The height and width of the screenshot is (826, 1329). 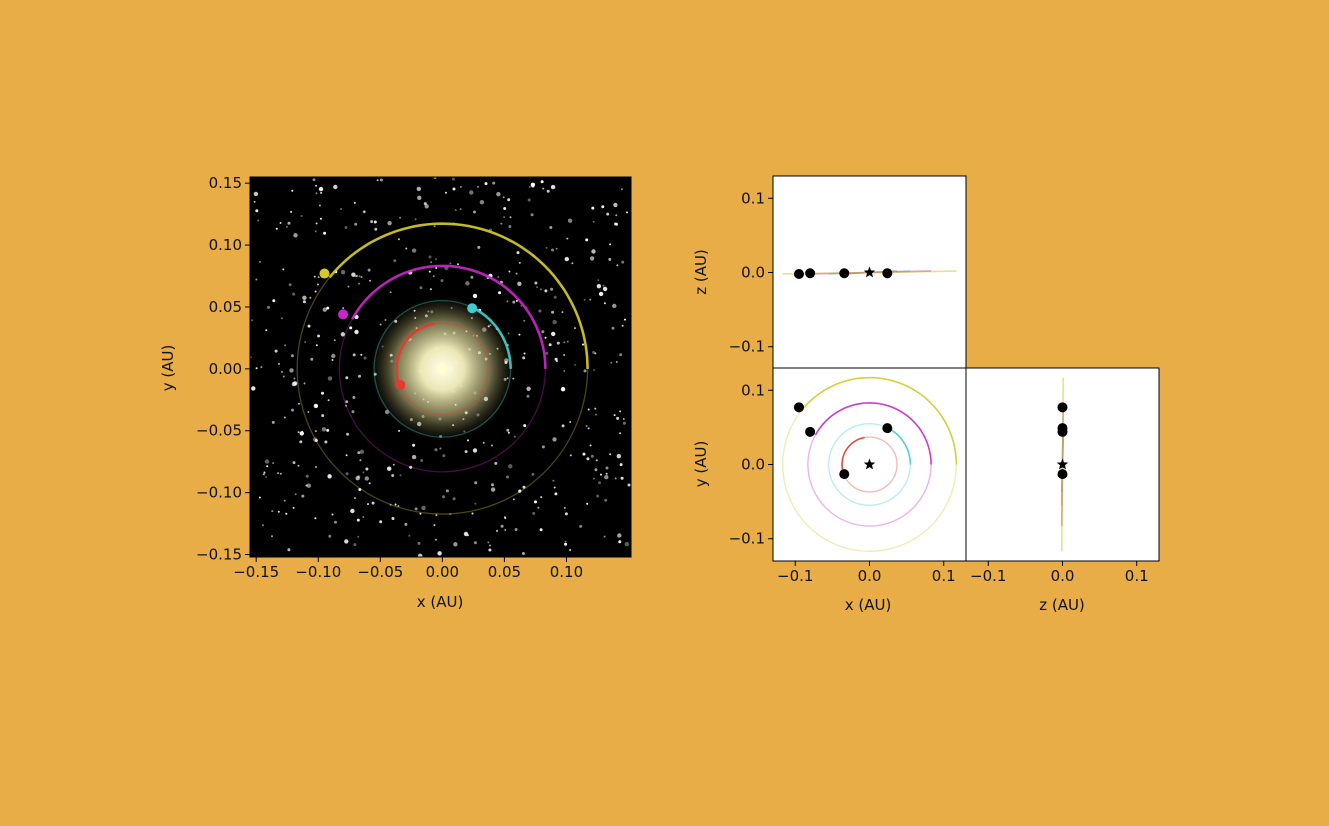 What do you see at coordinates (701, 464) in the screenshot?
I see `y-axis-label: y (AU)` at bounding box center [701, 464].